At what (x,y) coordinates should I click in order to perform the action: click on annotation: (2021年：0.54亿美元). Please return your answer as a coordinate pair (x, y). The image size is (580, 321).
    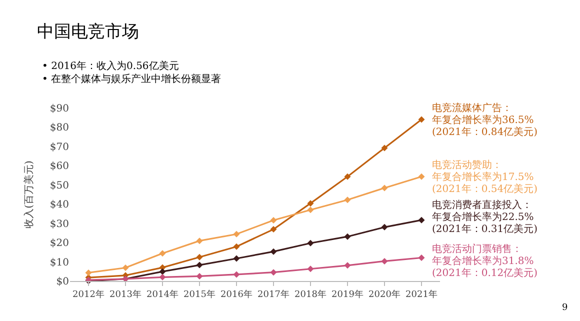
    Looking at the image, I should click on (485, 189).